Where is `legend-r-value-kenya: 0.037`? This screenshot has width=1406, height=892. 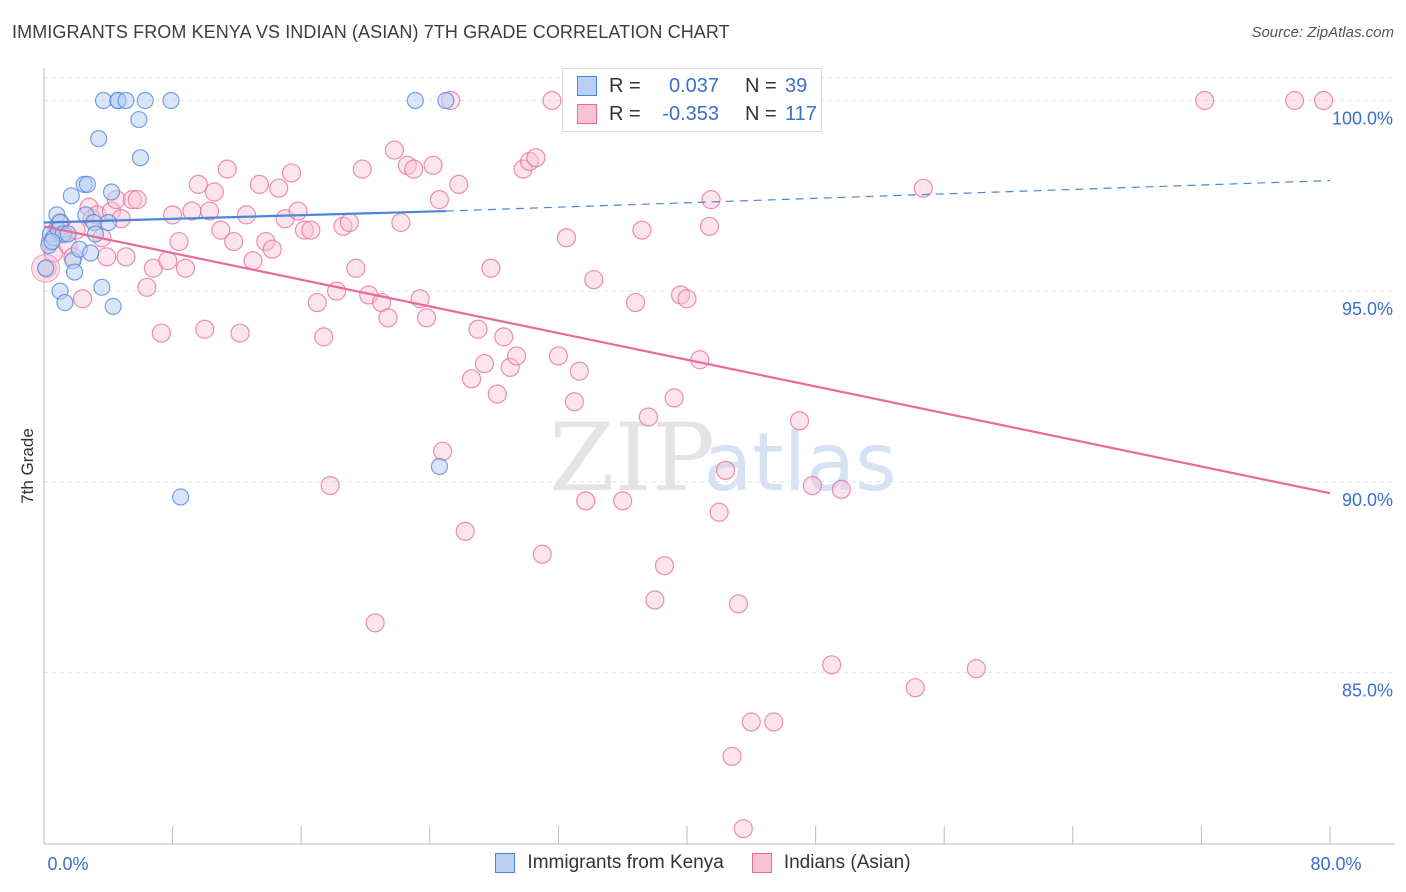 legend-r-value-kenya: 0.037 is located at coordinates (693, 85).